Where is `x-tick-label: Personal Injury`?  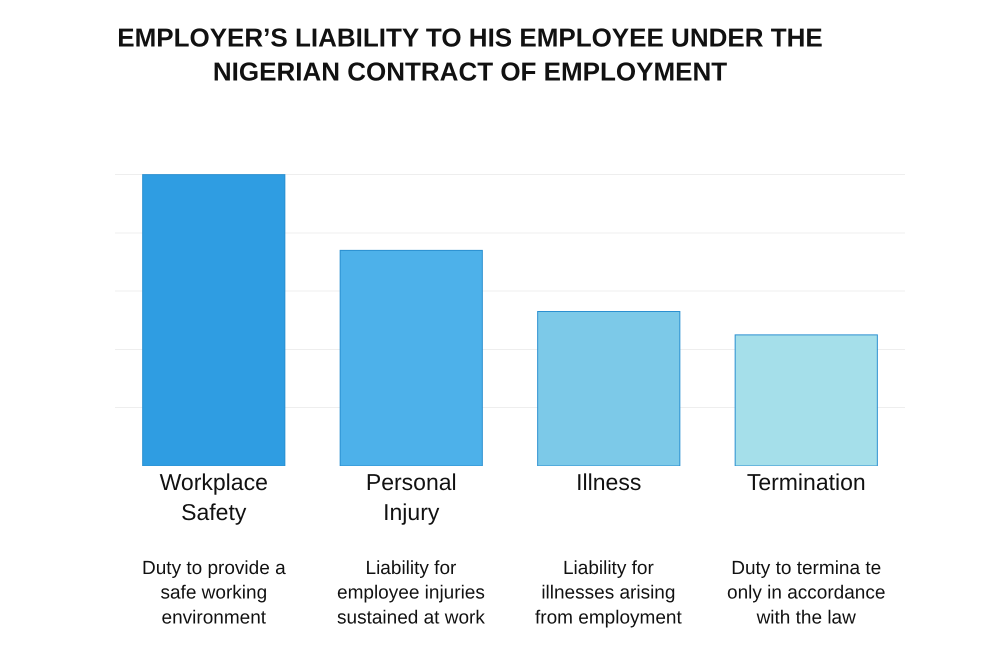
x-tick-label: Personal Injury is located at coordinates (411, 497).